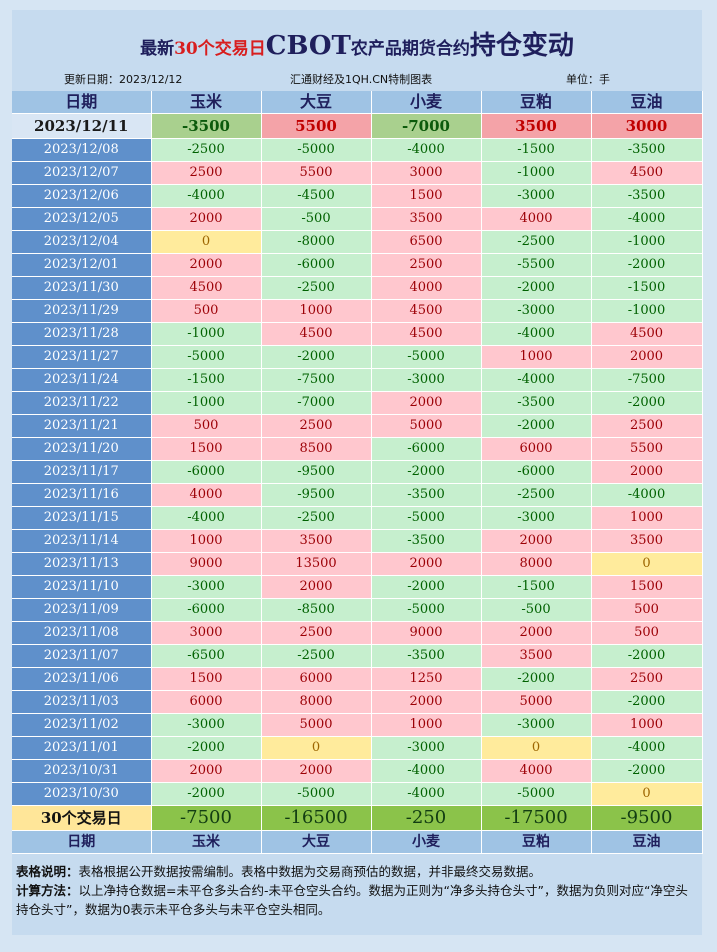 This screenshot has height=952, width=717. I want to click on date-cell: 2023/11/21, so click(82, 426).